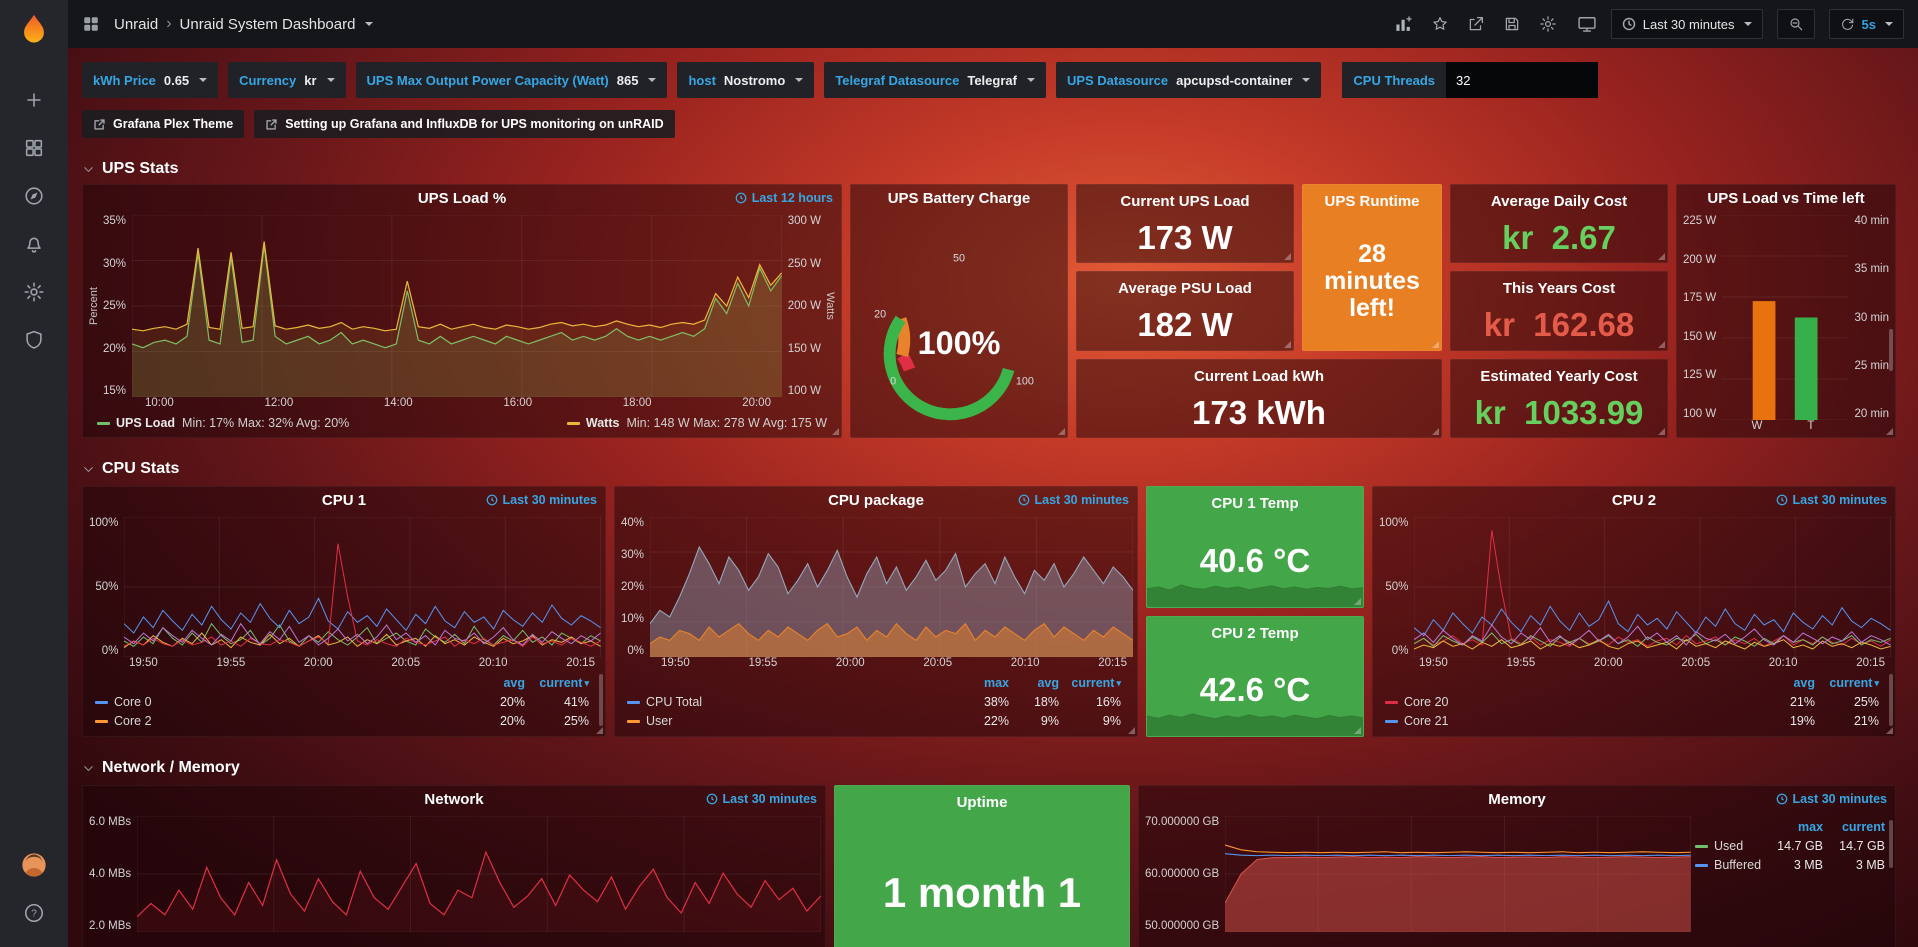 The height and width of the screenshot is (947, 1918). What do you see at coordinates (1185, 289) in the screenshot?
I see `panel-title: Average PSU Load` at bounding box center [1185, 289].